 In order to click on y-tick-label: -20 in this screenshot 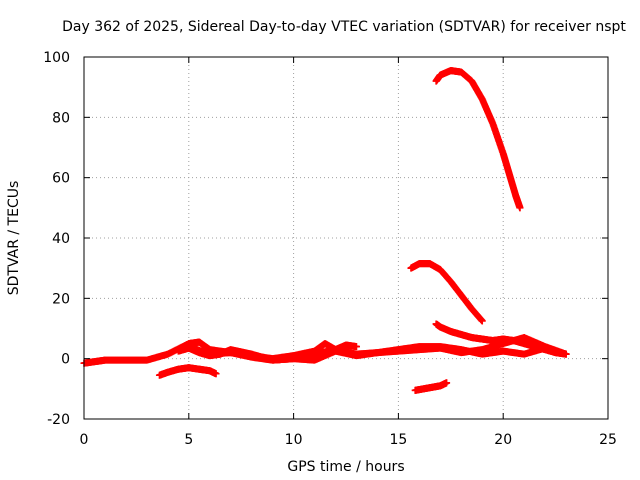, I will do `click(58, 420)`.